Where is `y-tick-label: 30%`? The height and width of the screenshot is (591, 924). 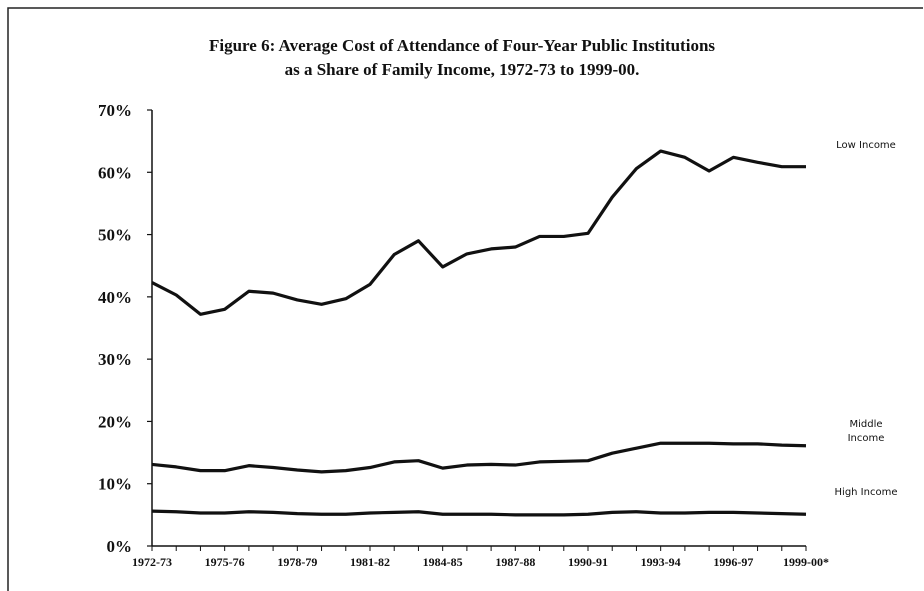
y-tick-label: 30% is located at coordinates (115, 359).